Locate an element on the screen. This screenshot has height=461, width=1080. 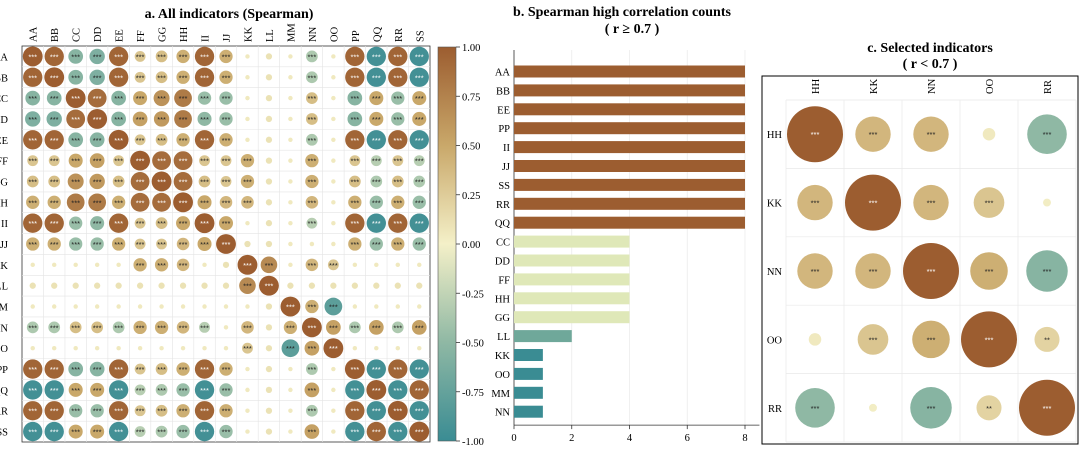
corr-circle-SS-GG is located at coordinates (161, 431).